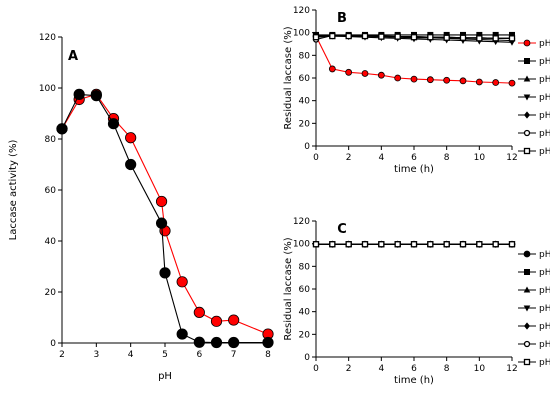  I want to click on legend-item: pH 5, so click(534, 98).